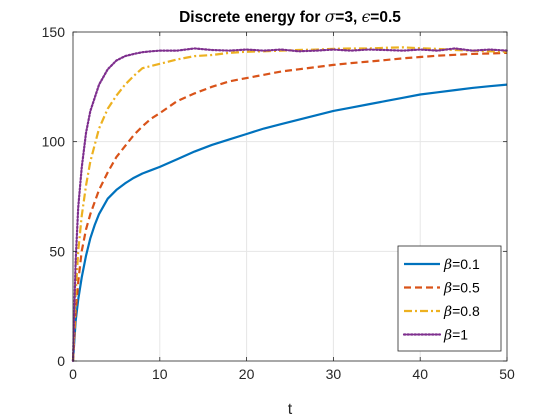 This screenshot has width=560, height=420. I want to click on legend-value: =0.1, so click(466, 264).